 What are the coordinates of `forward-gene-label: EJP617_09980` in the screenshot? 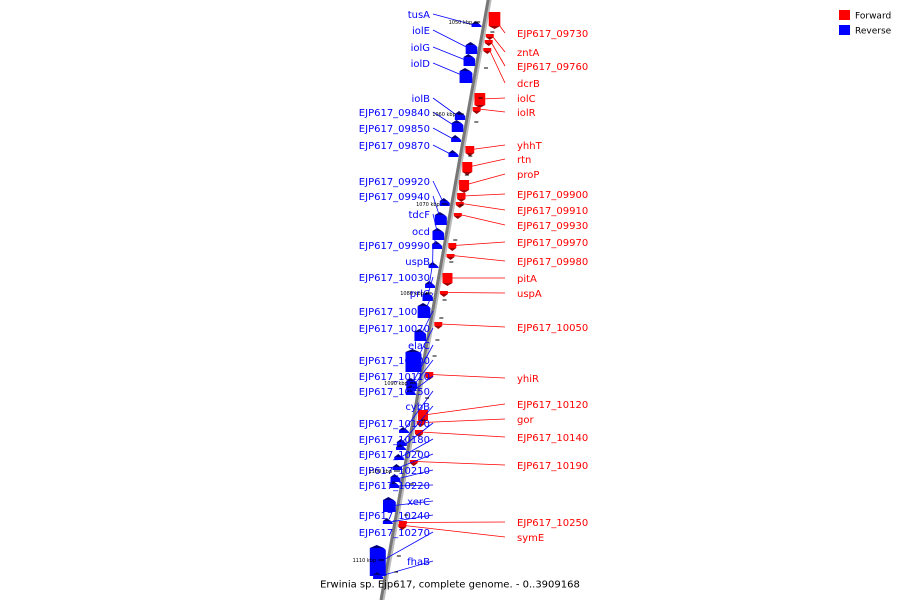 It's located at (552, 262).